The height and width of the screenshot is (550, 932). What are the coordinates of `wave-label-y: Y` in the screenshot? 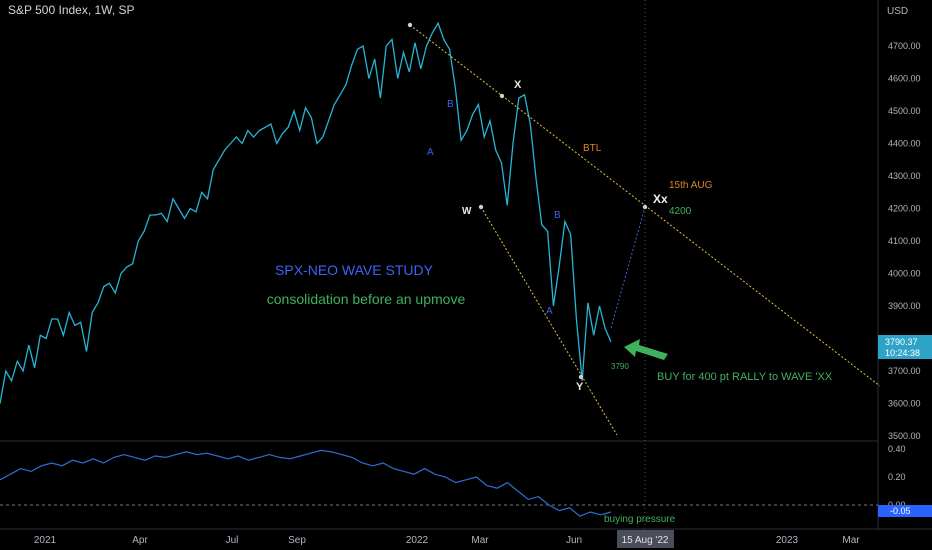 It's located at (580, 387).